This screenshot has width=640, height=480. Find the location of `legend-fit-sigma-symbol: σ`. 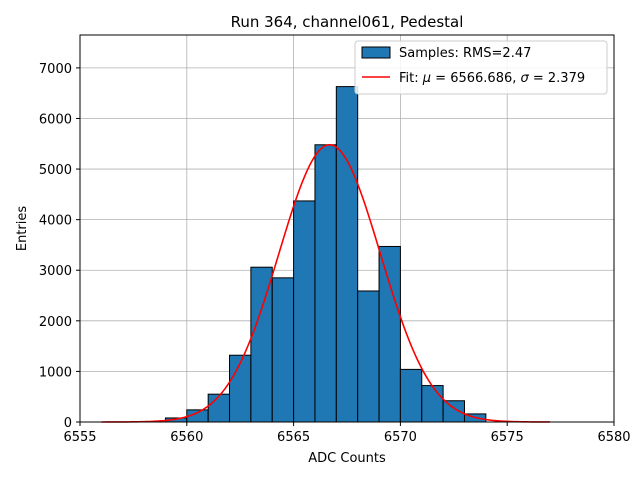

legend-fit-sigma-symbol: σ is located at coordinates (525, 78).